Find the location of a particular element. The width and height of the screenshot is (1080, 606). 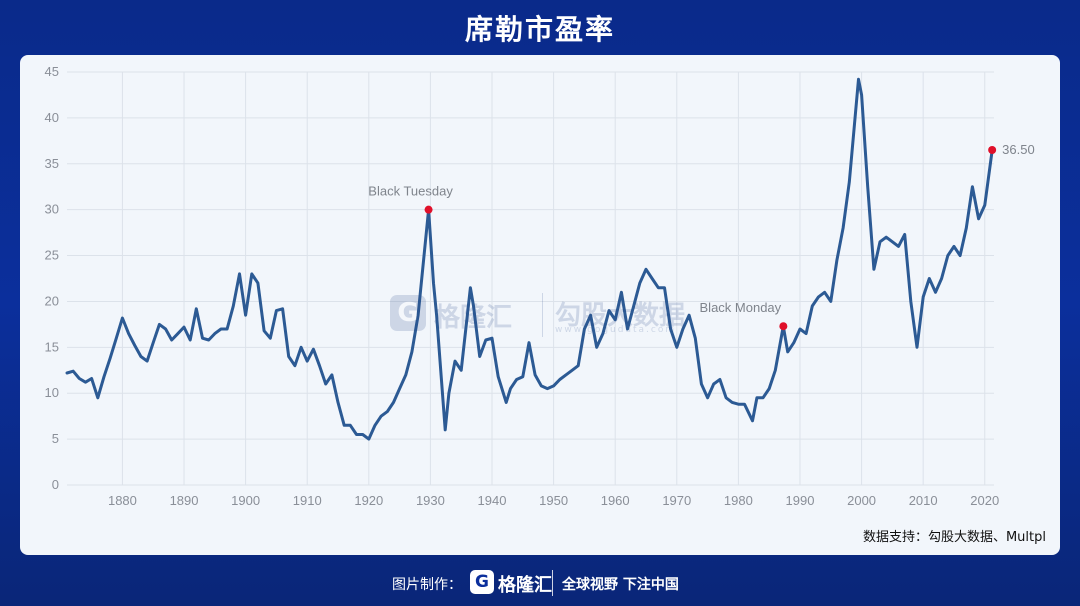

annotation-label: 36.50 is located at coordinates (1018, 149).